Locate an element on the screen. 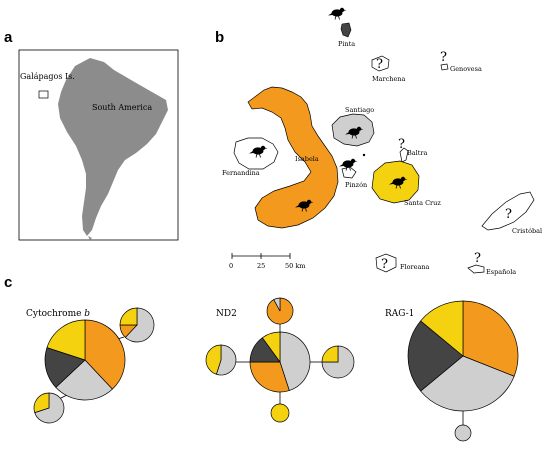  pinta-bird-icon is located at coordinates (337, 13).